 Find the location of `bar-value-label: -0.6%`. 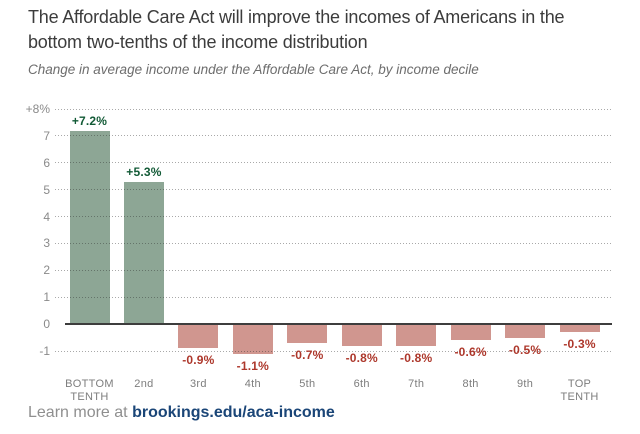

bar-value-label: -0.6% is located at coordinates (470, 352).